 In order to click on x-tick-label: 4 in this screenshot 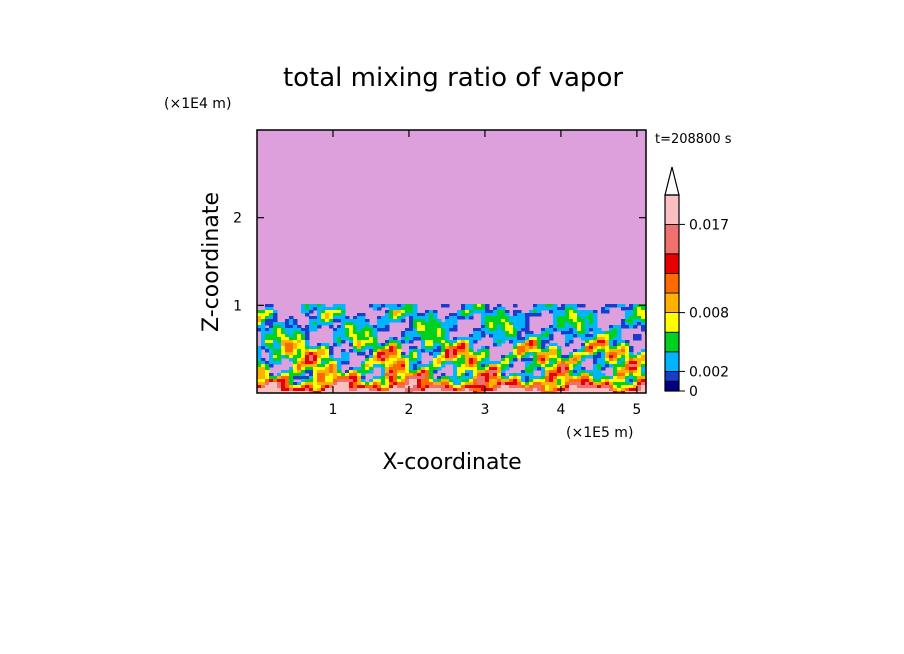, I will do `click(560, 410)`.